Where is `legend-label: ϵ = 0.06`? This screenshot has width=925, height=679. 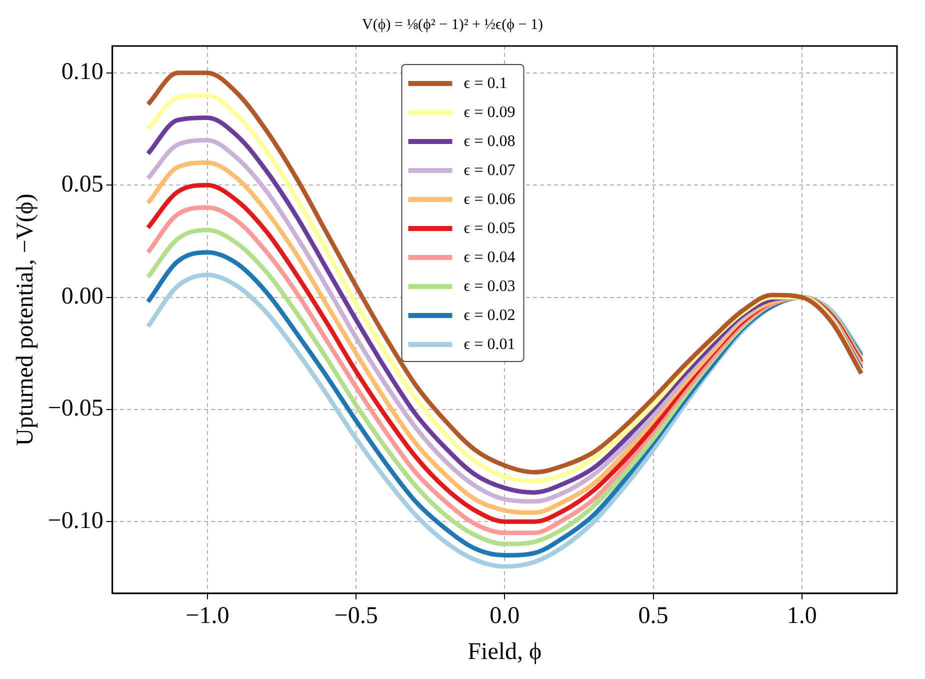 legend-label: ϵ = 0.06 is located at coordinates (490, 199).